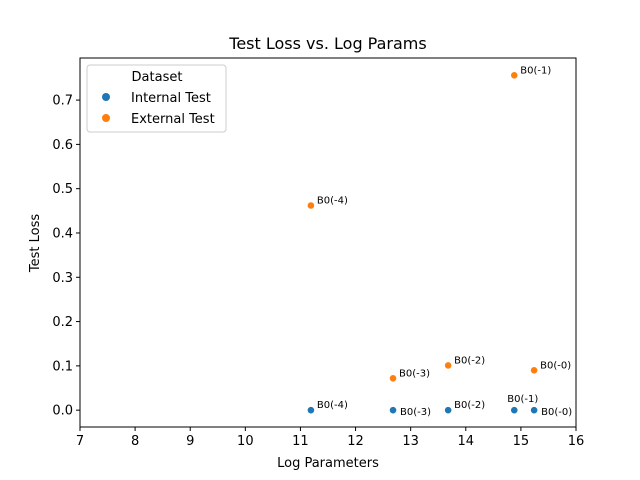  What do you see at coordinates (62, 322) in the screenshot?
I see `y-tick-label: 0.2` at bounding box center [62, 322].